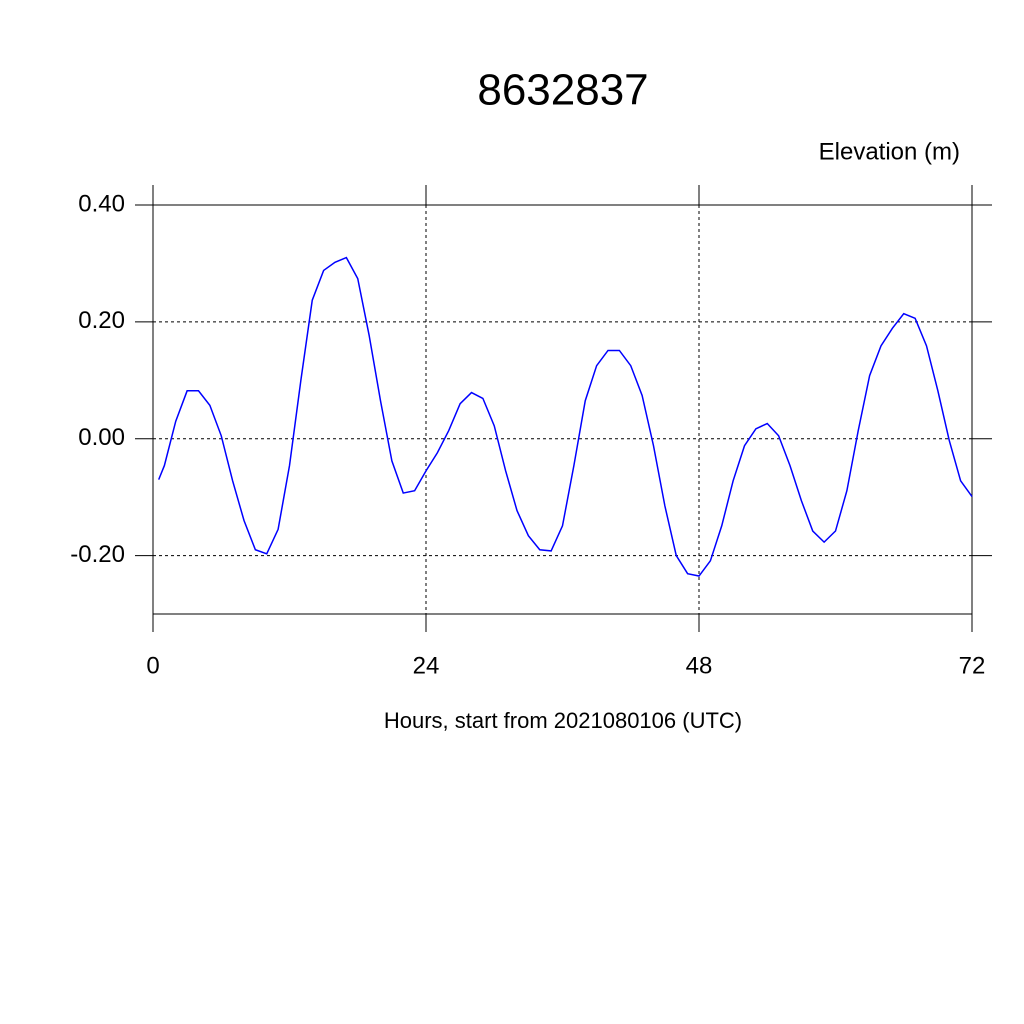 This screenshot has width=1024, height=1024. I want to click on y-tick-label: 0.00, so click(101, 437).